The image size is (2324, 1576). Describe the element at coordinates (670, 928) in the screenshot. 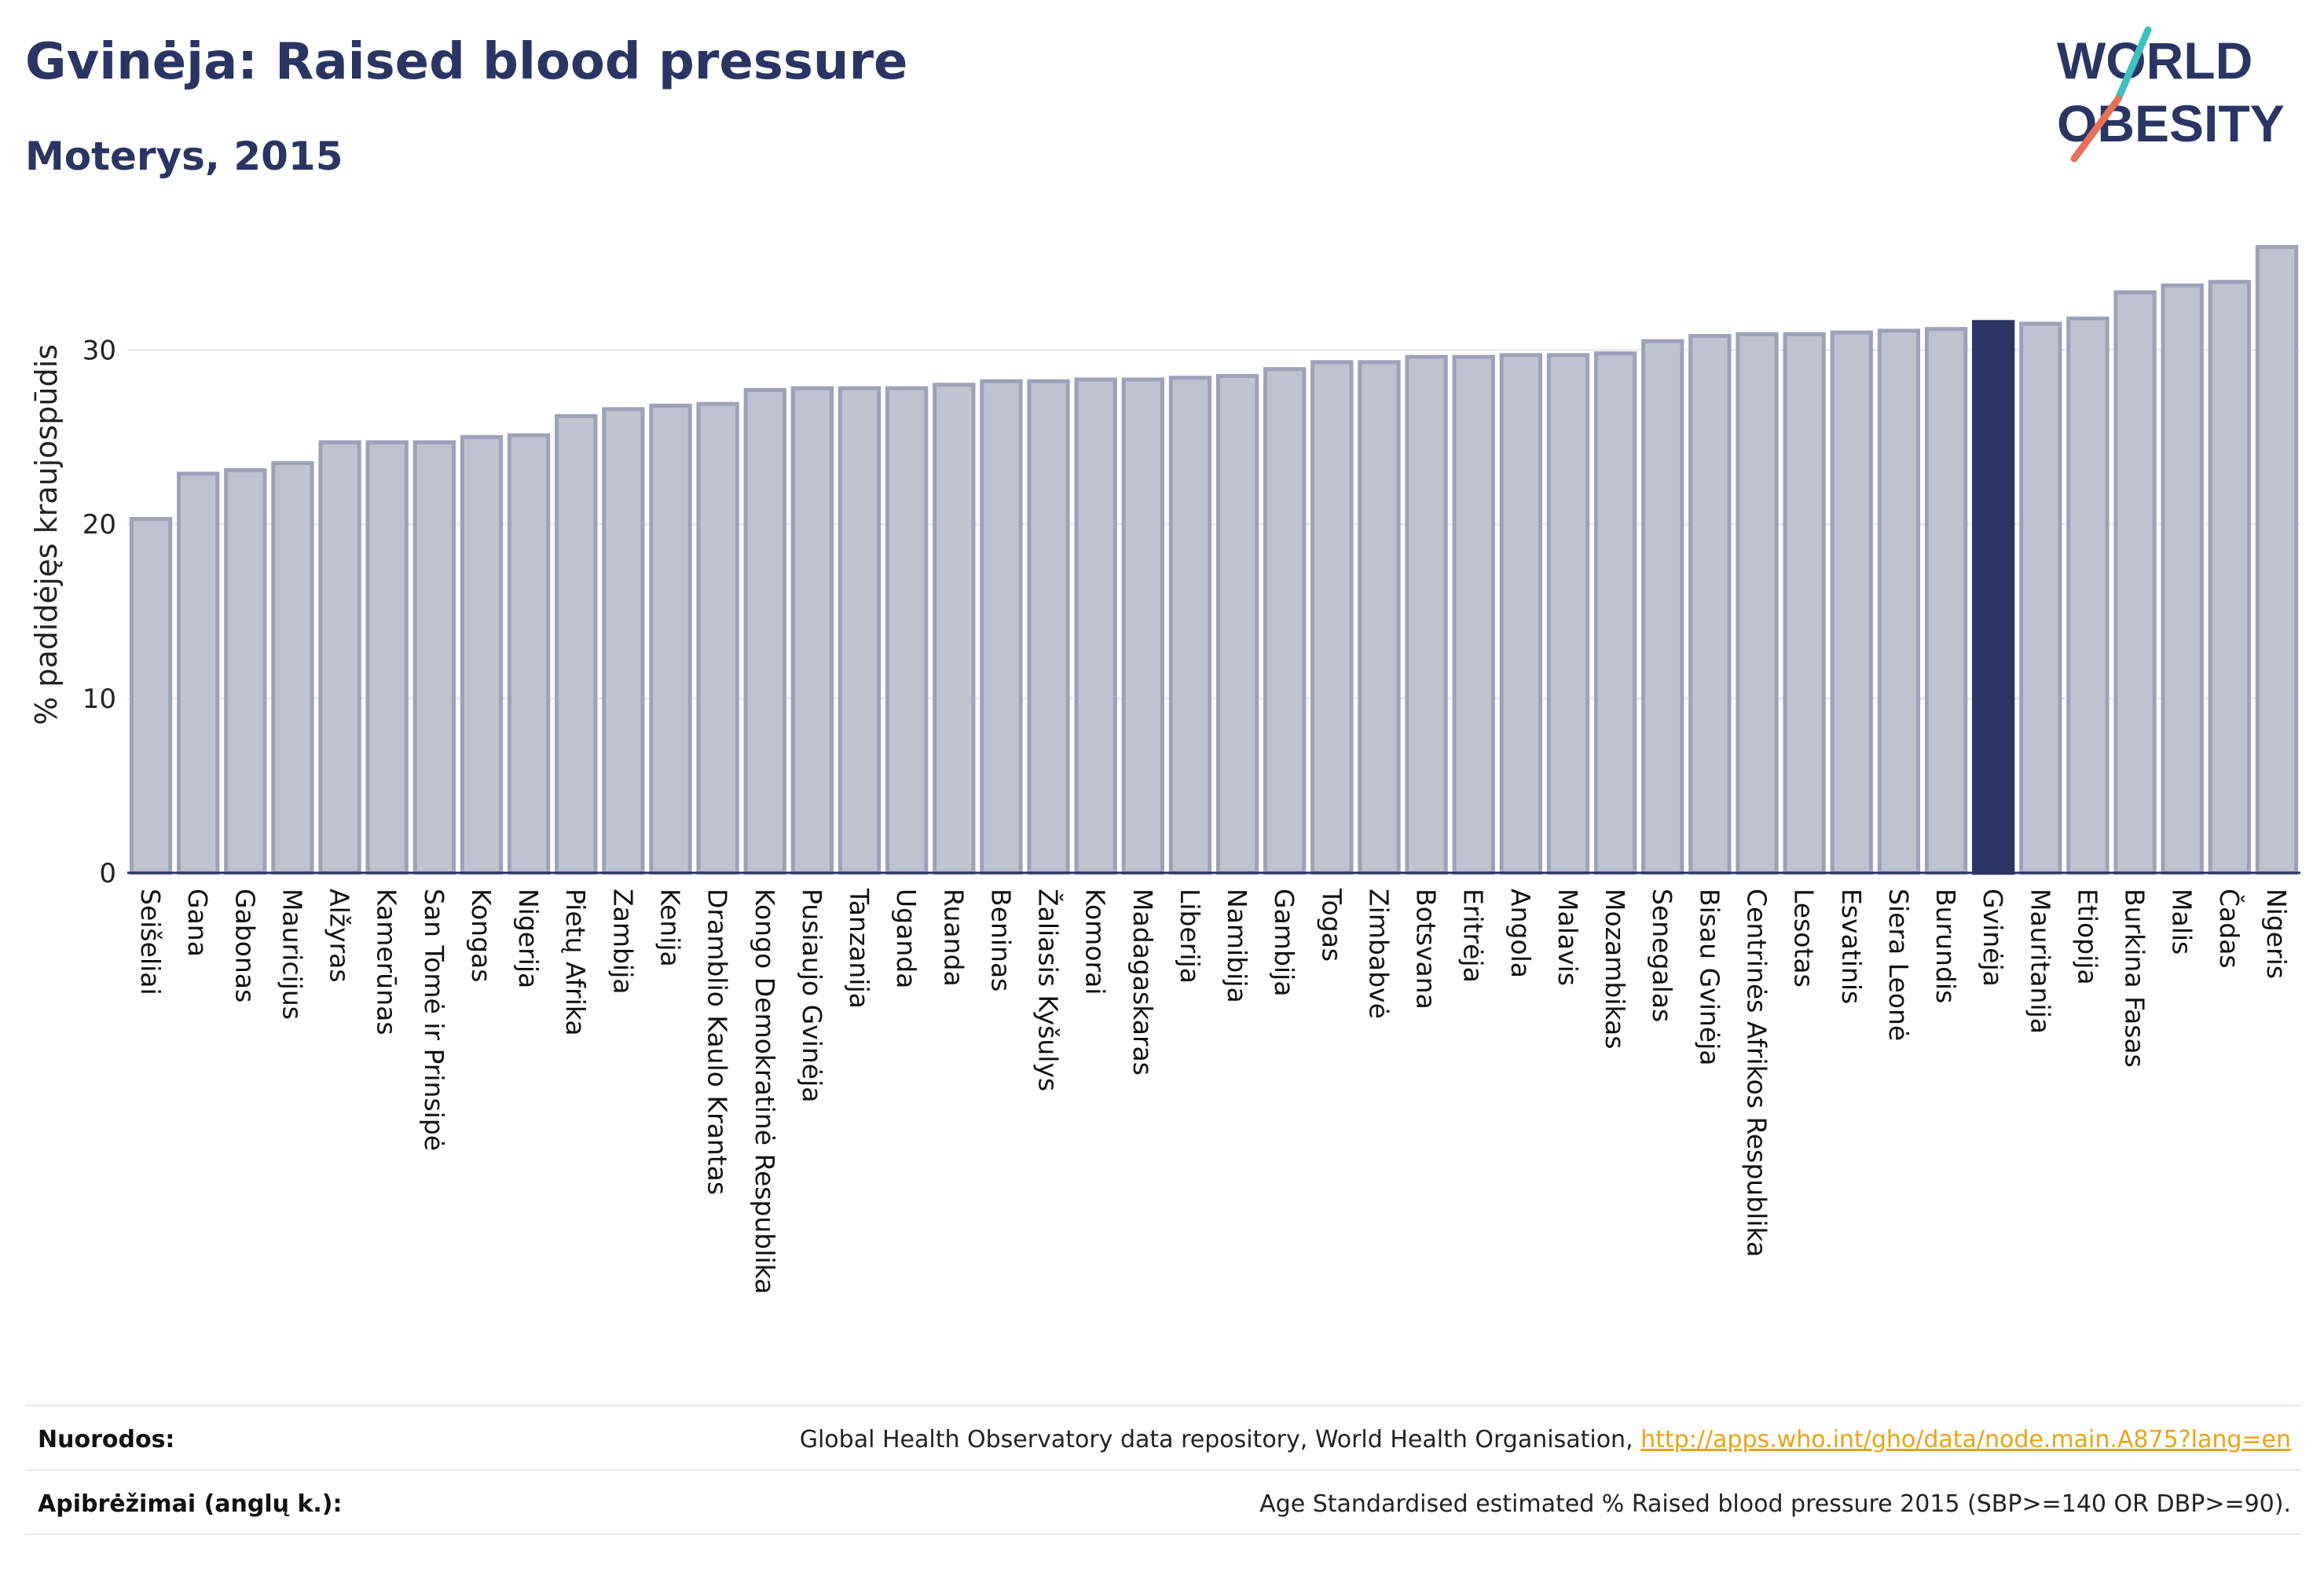

I see `x-tick-label: Kenija` at that location.